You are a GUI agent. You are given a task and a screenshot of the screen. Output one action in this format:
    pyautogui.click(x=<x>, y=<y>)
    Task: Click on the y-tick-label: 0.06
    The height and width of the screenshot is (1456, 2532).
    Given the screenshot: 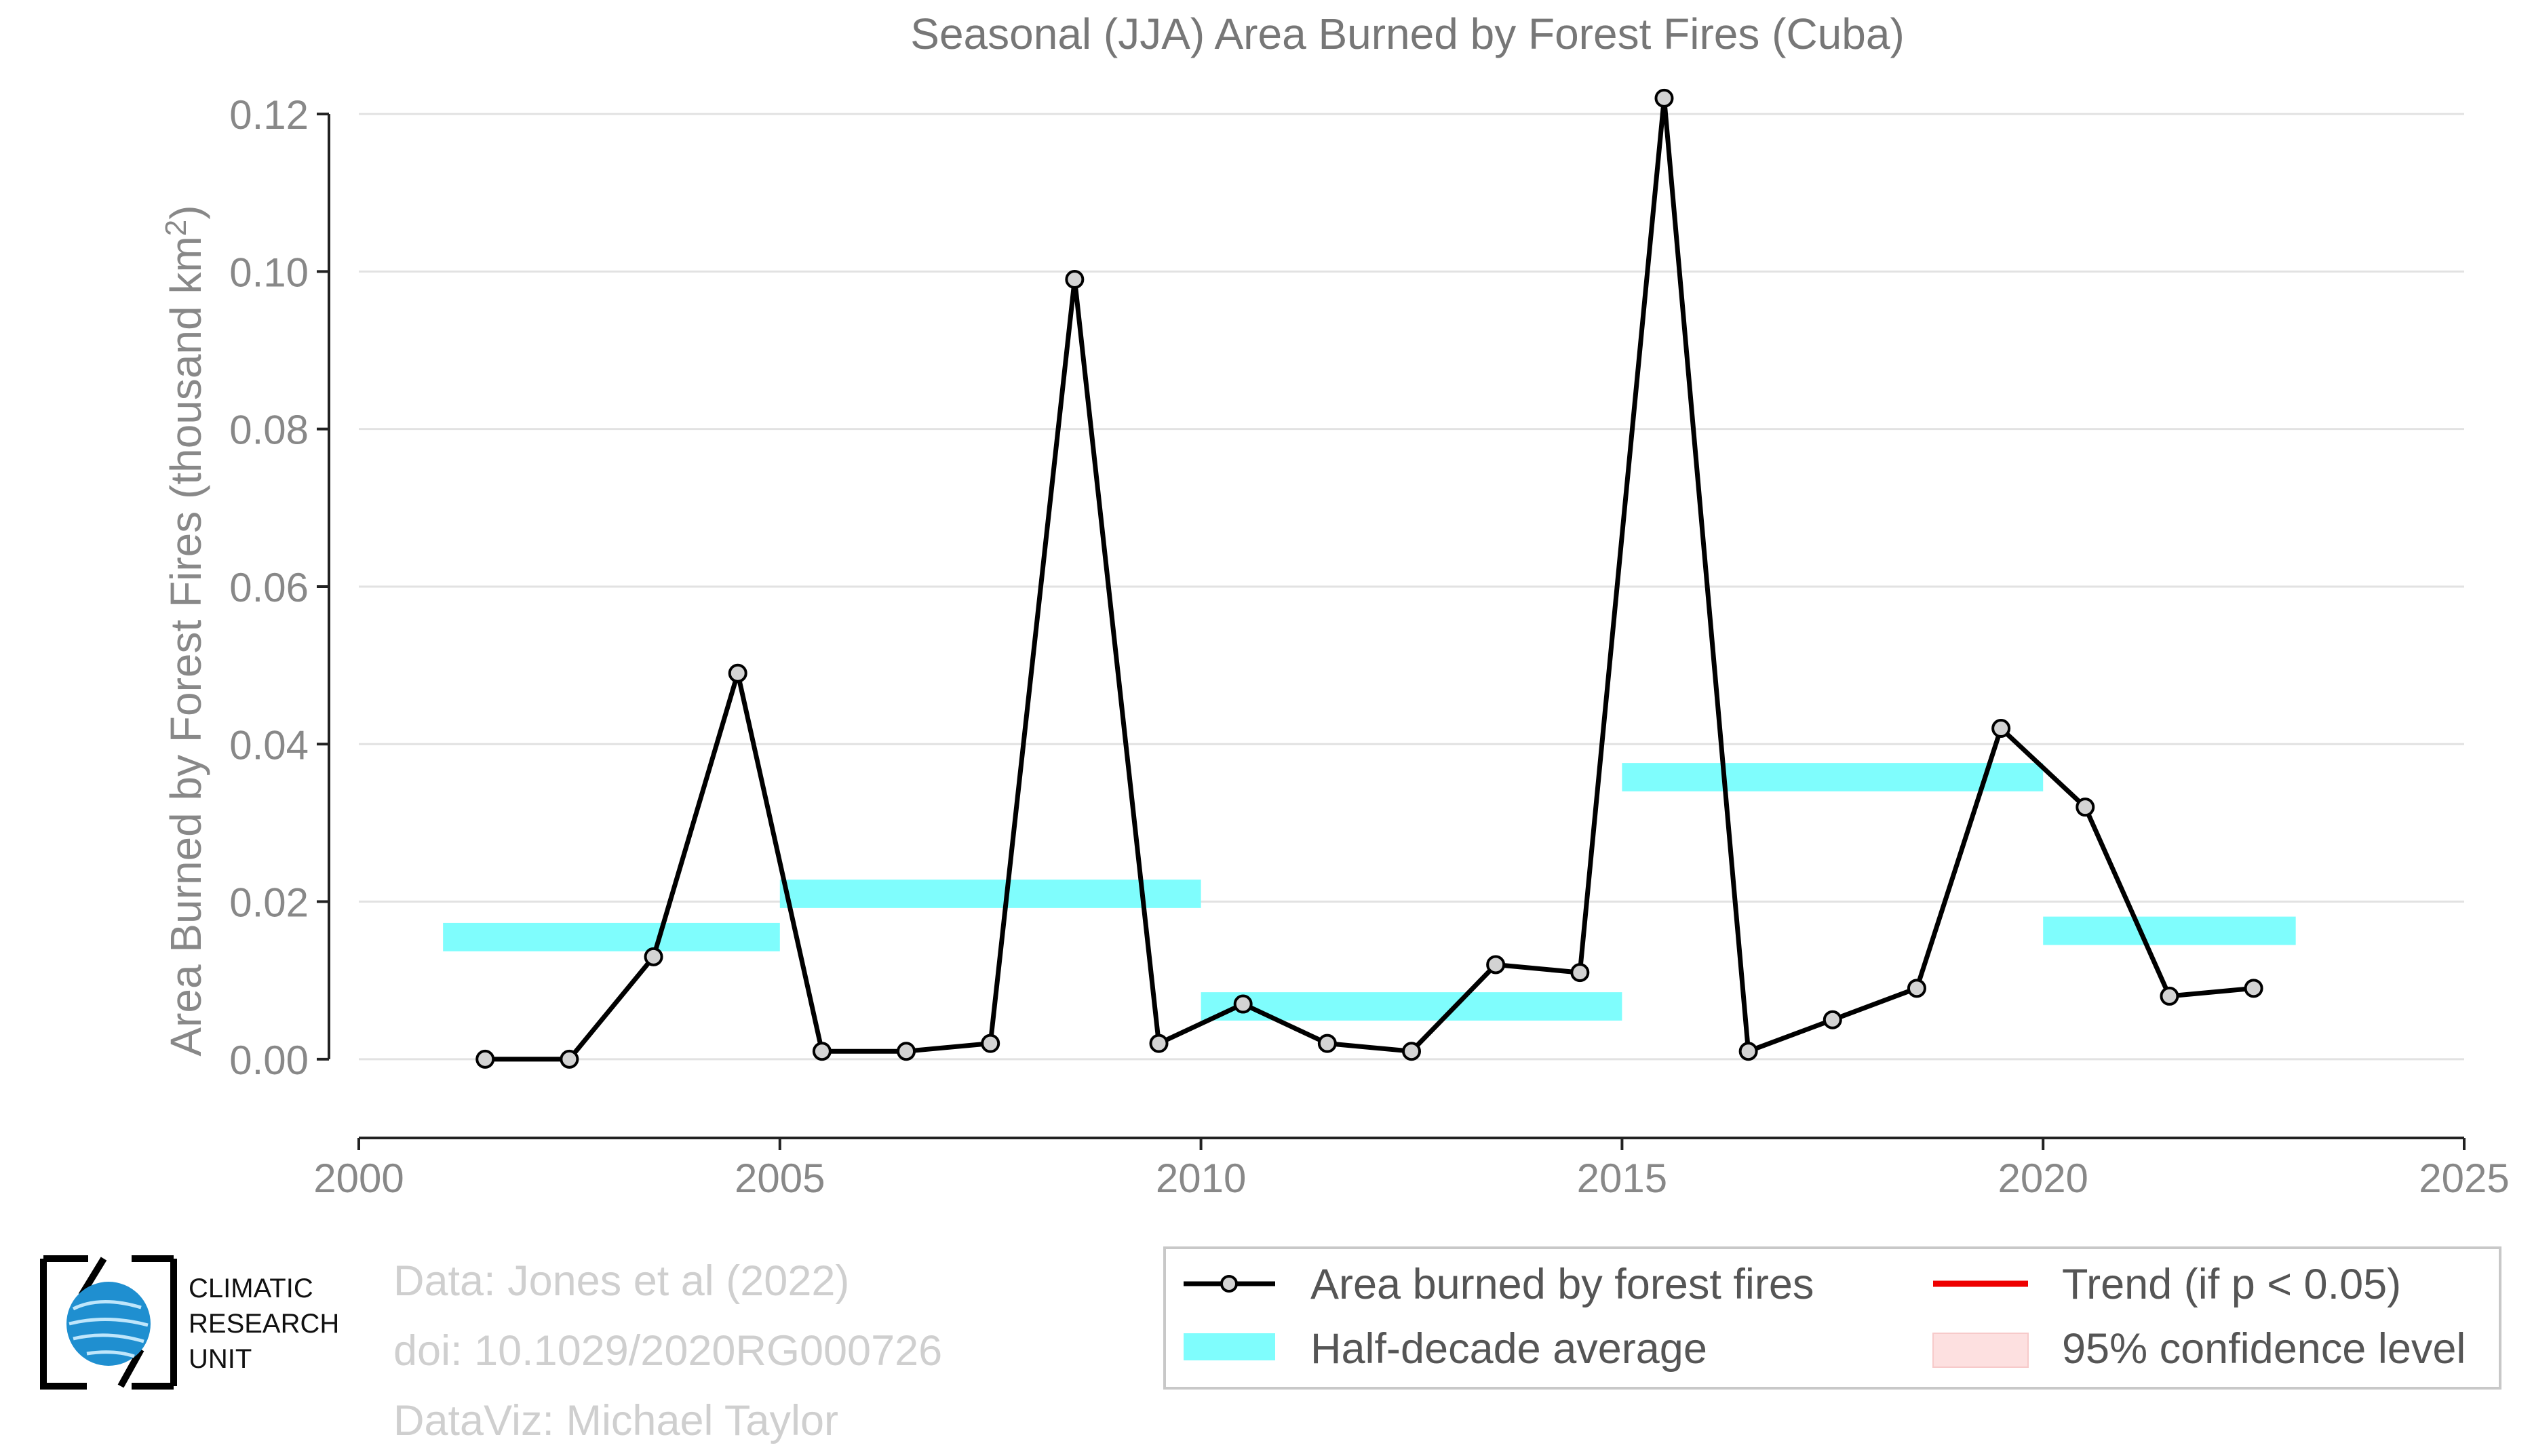 What is the action you would take?
    pyautogui.click(x=269, y=587)
    